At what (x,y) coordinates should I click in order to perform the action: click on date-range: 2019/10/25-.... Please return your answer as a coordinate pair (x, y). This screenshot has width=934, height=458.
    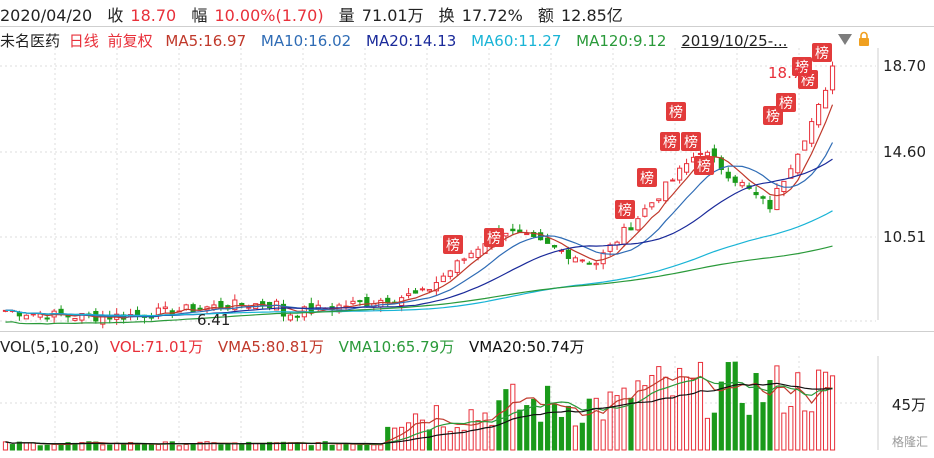
    Looking at the image, I should click on (734, 41).